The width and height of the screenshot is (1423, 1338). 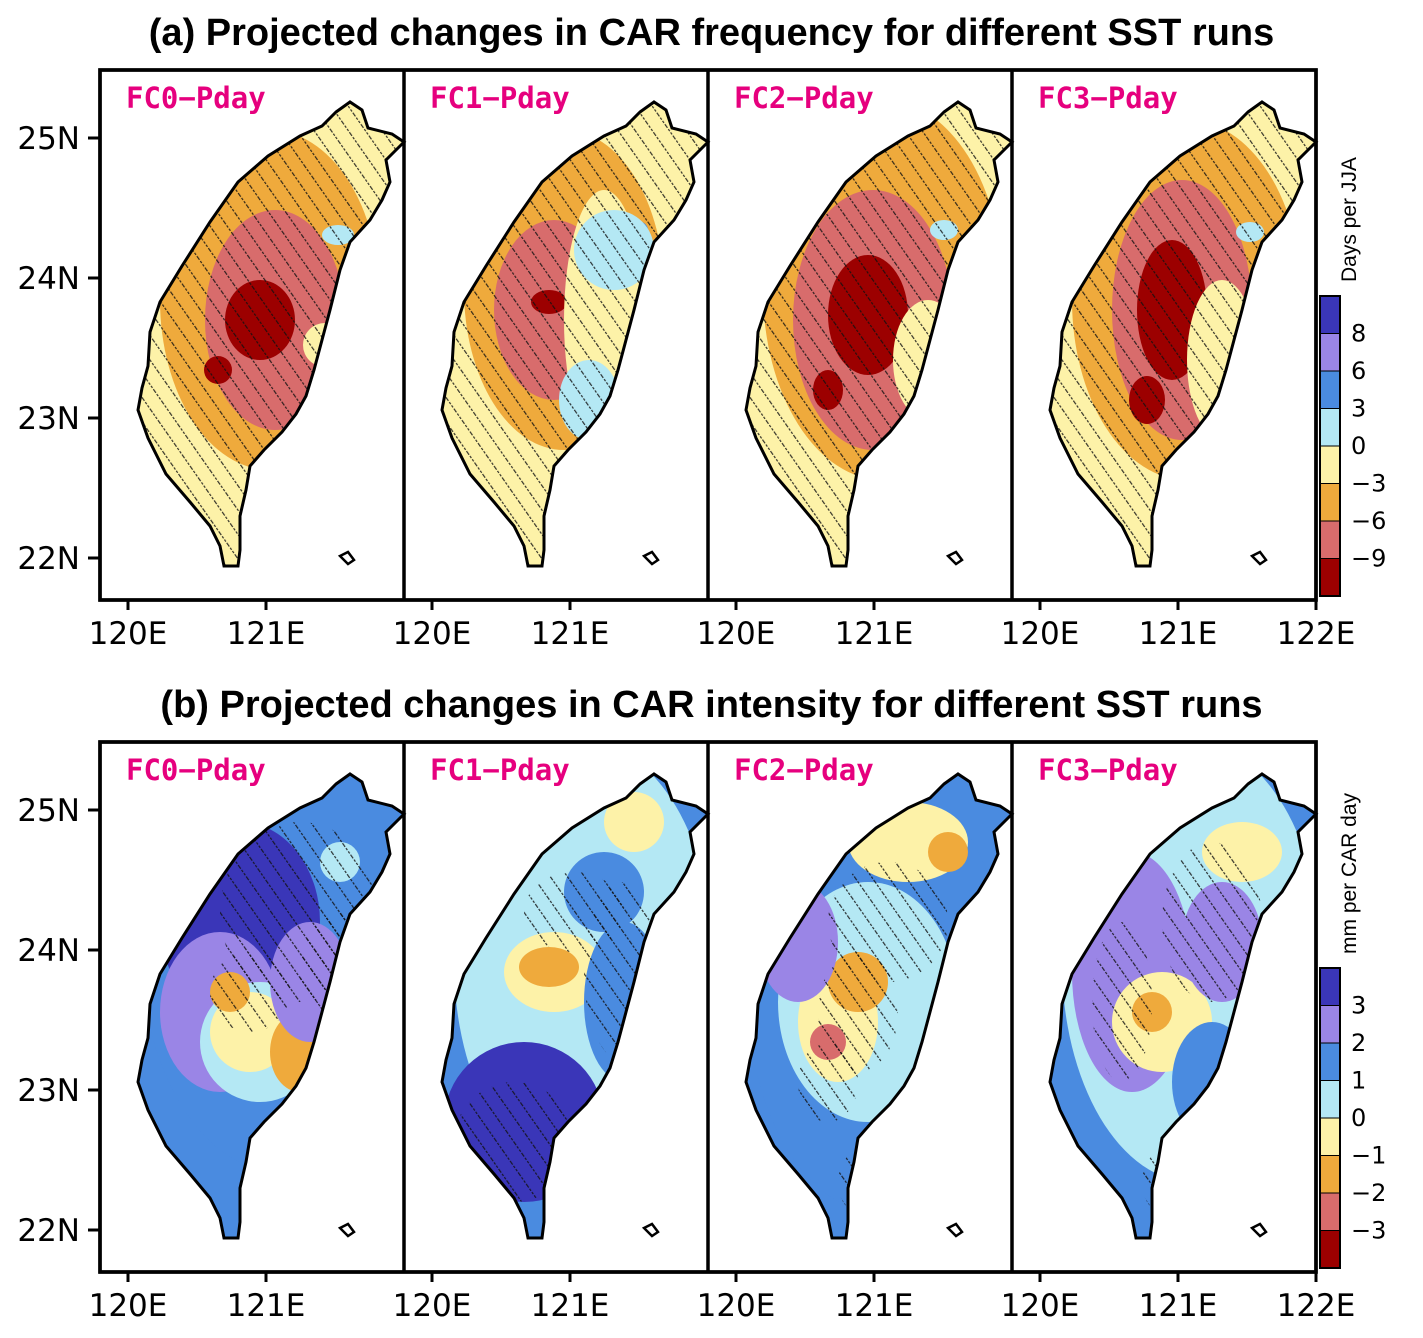 What do you see at coordinates (500, 770) in the screenshot?
I see `panel-label-b-1: FC1−Pday` at bounding box center [500, 770].